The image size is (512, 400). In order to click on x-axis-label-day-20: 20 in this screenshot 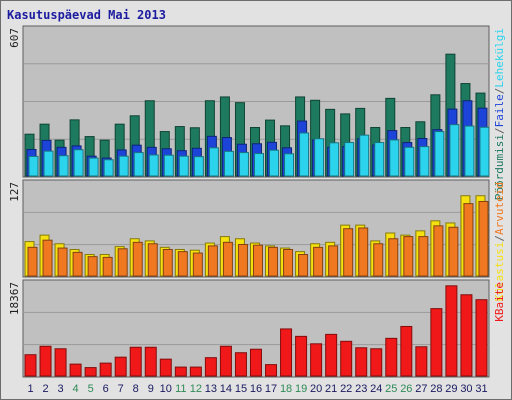, I will do `click(316, 389)`.